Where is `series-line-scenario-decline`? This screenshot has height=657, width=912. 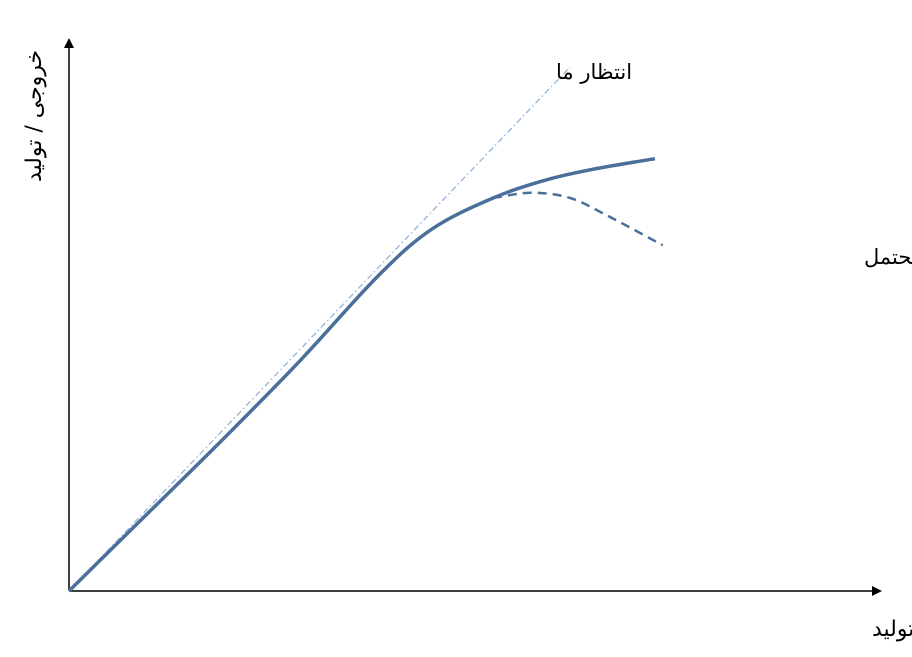
series-line-scenario-decline is located at coordinates (578, 219).